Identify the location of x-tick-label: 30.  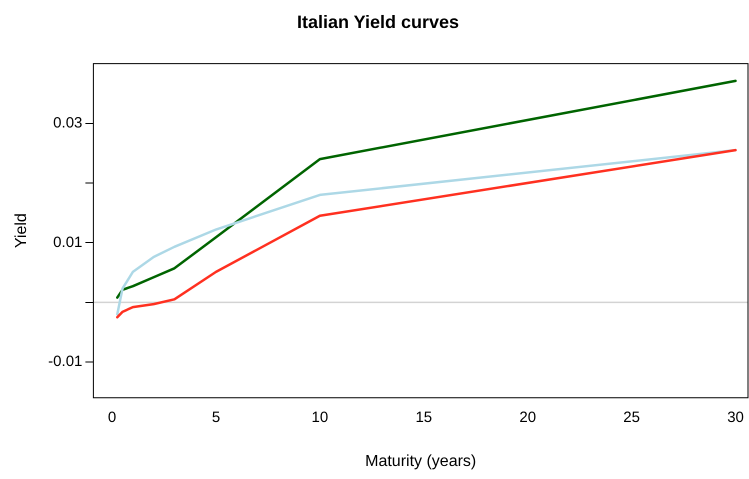
(735, 417).